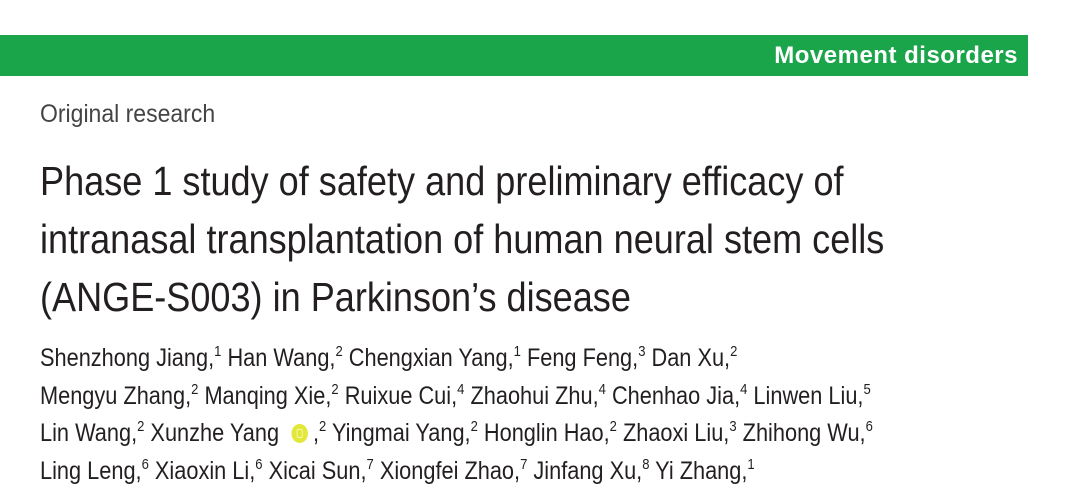  What do you see at coordinates (89, 433) in the screenshot?
I see `author-name: Lin Wang,` at bounding box center [89, 433].